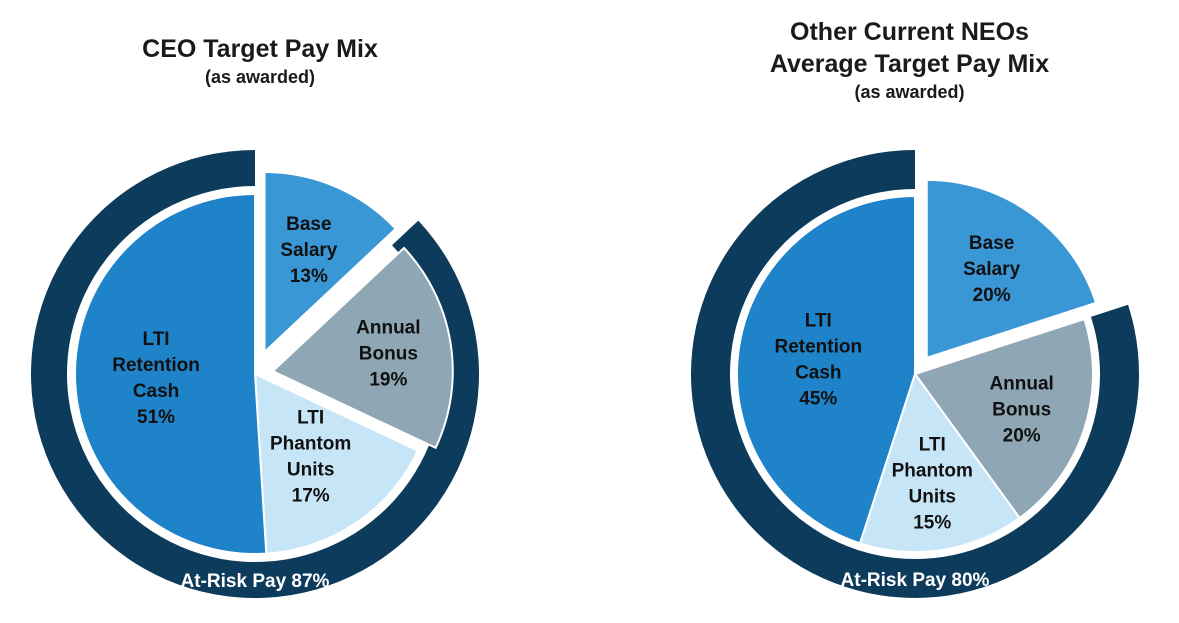 This screenshot has width=1179, height=623. Describe the element at coordinates (909, 32) in the screenshot. I see `neo-chart-title-line-1: Other Current NEOs` at that location.